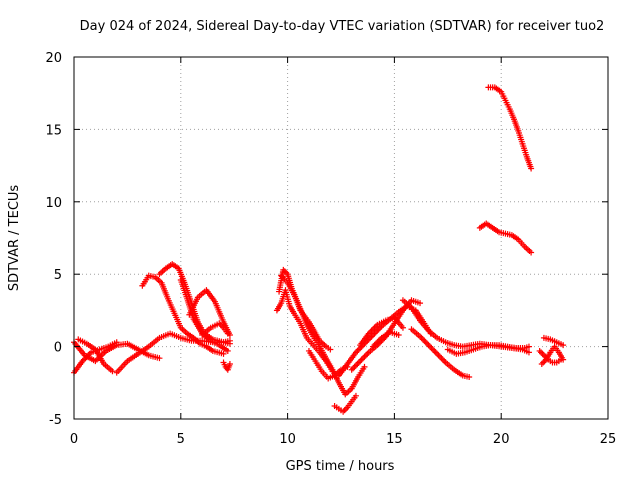  What do you see at coordinates (287, 439) in the screenshot?
I see `x-tick-label: 10` at bounding box center [287, 439].